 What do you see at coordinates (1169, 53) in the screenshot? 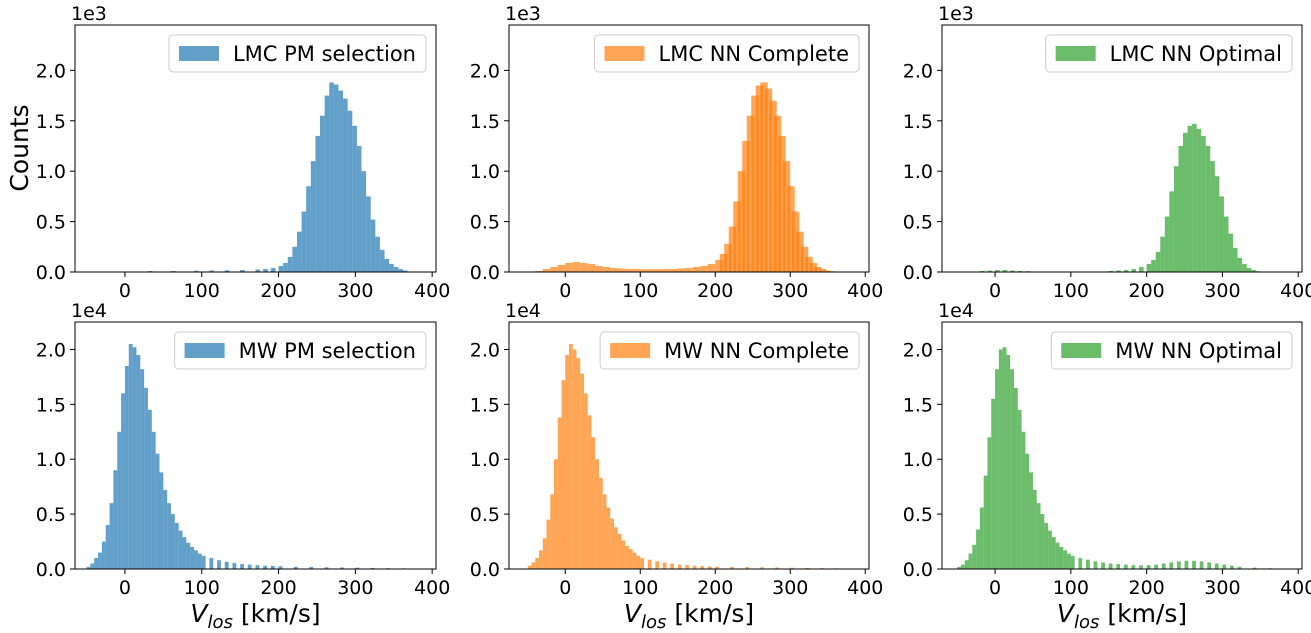
I see `legend: LMC NN Optimal` at bounding box center [1169, 53].